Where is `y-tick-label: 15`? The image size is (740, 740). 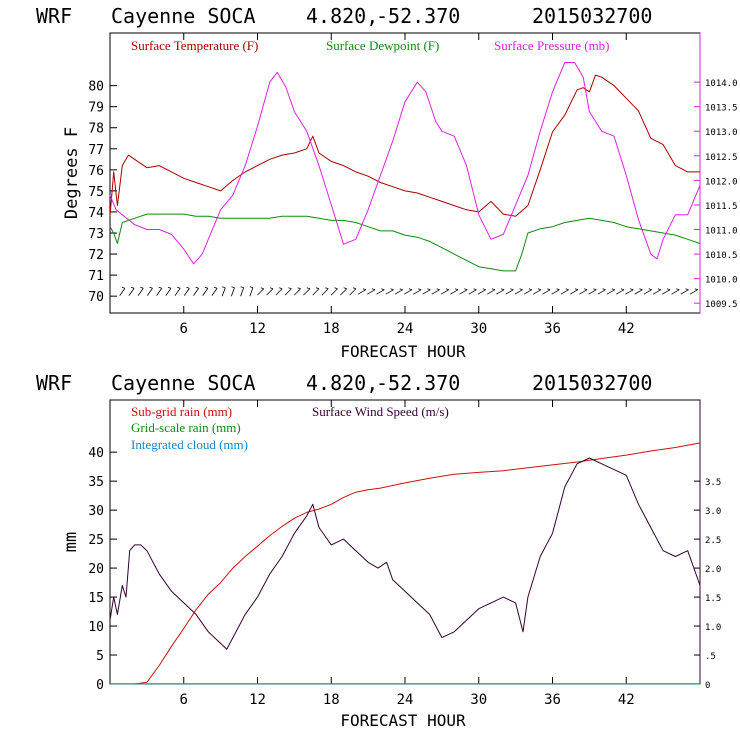
y-tick-label: 15 is located at coordinates (96, 598).